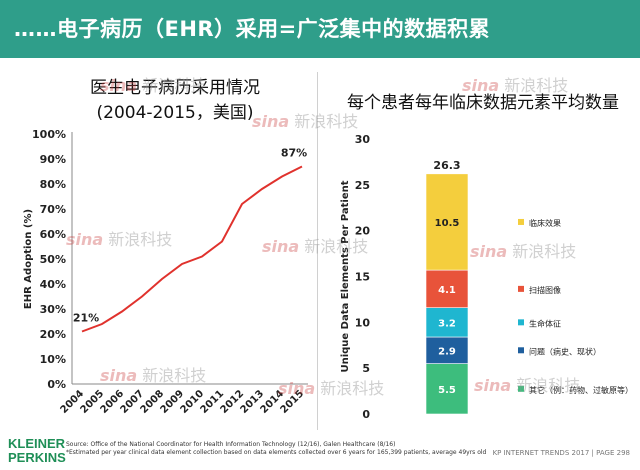  Describe the element at coordinates (362, 277) in the screenshot. I see `y-tick-label: 15` at that location.